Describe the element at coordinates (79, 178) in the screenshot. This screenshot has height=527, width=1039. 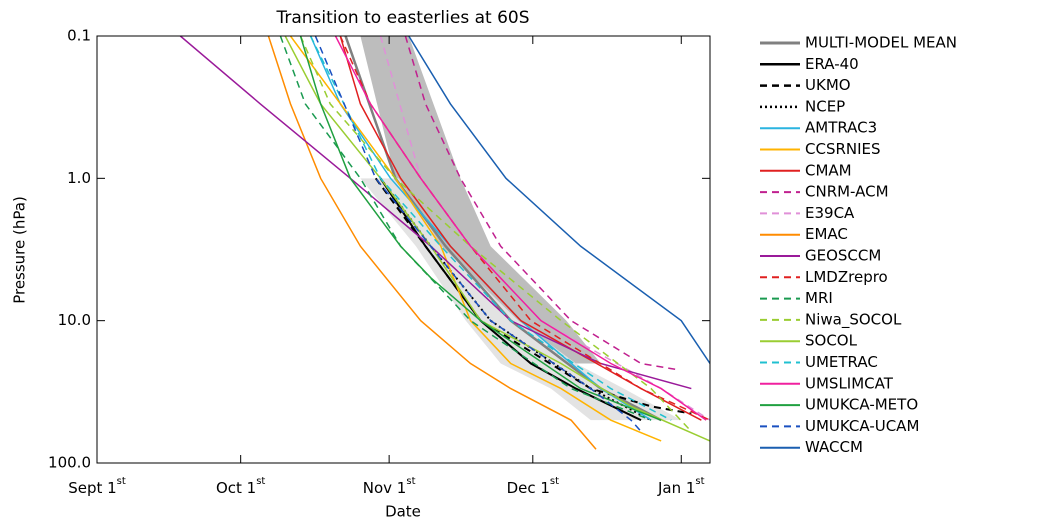
I see `y-tick-label: 1.0` at that location.